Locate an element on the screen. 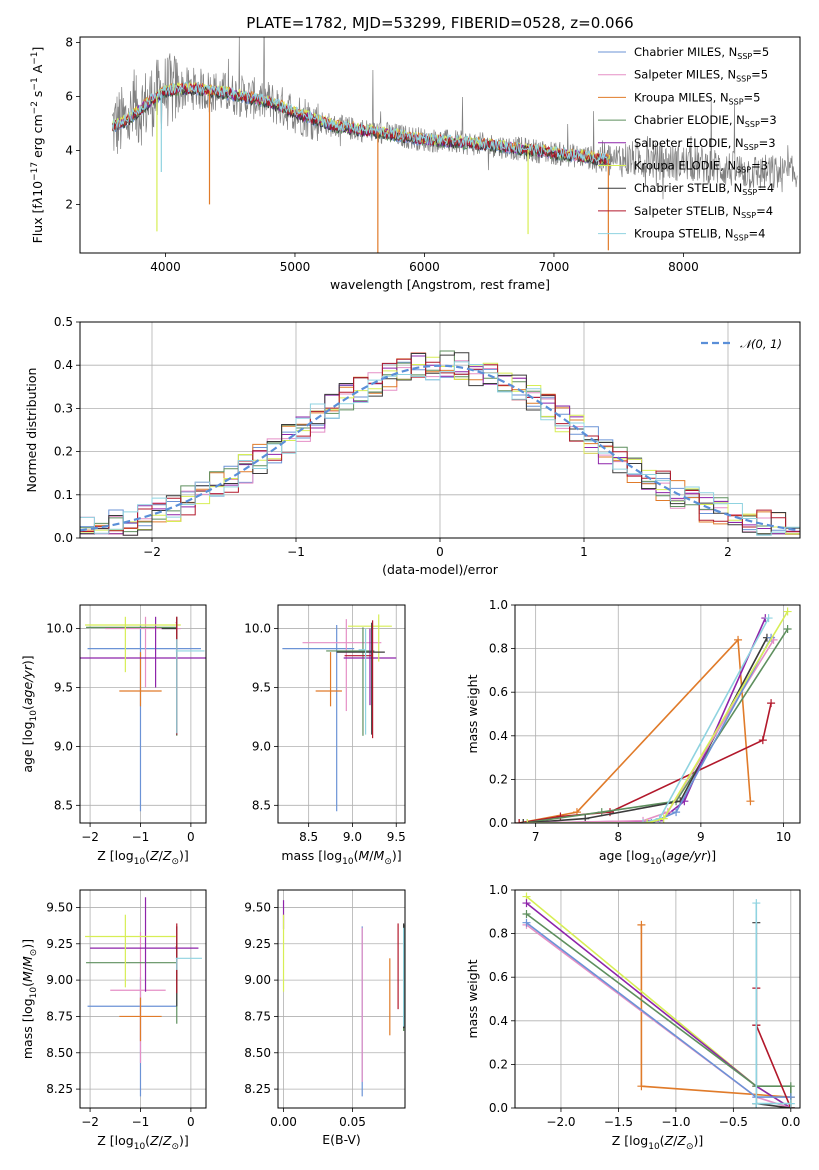  x-tick-label: 0.00 is located at coordinates (283, 1122).